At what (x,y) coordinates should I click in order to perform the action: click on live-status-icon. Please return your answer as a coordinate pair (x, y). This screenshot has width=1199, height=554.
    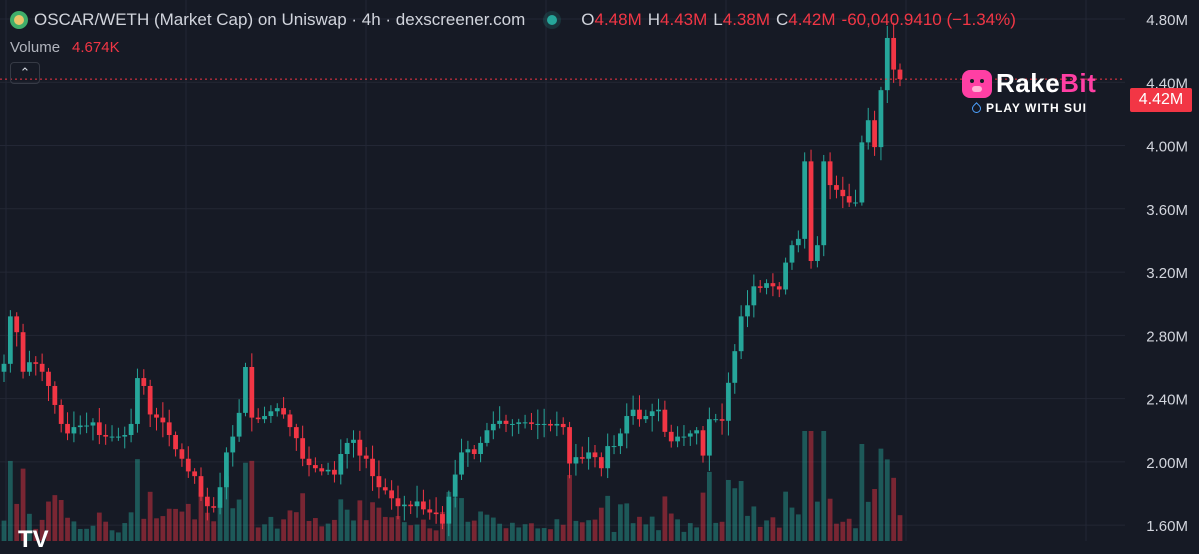
    Looking at the image, I should click on (552, 20).